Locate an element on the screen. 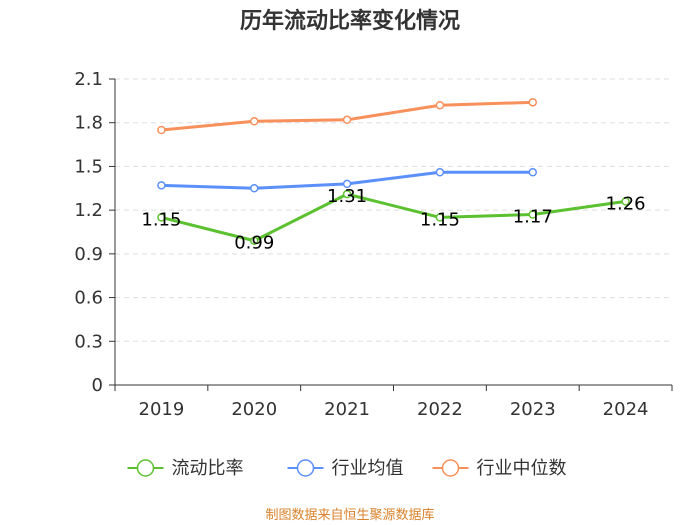  data-labels: 1.15 0.99 1.31 1.15 1.17 1.26 is located at coordinates (393, 220).